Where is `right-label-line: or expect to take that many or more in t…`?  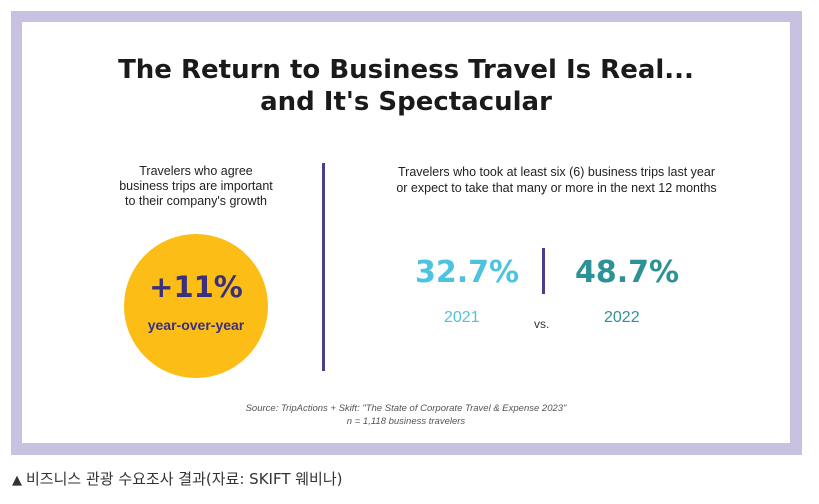 right-label-line: or expect to take that many or more in t… is located at coordinates (556, 188).